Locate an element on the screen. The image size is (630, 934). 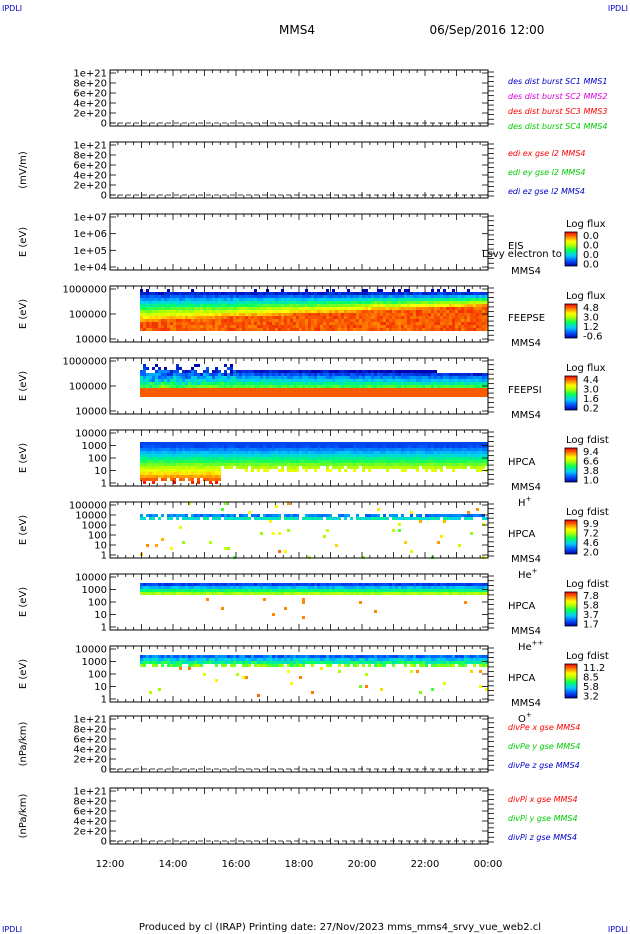
y-tick-label: 100000 is located at coordinates (88, 506).